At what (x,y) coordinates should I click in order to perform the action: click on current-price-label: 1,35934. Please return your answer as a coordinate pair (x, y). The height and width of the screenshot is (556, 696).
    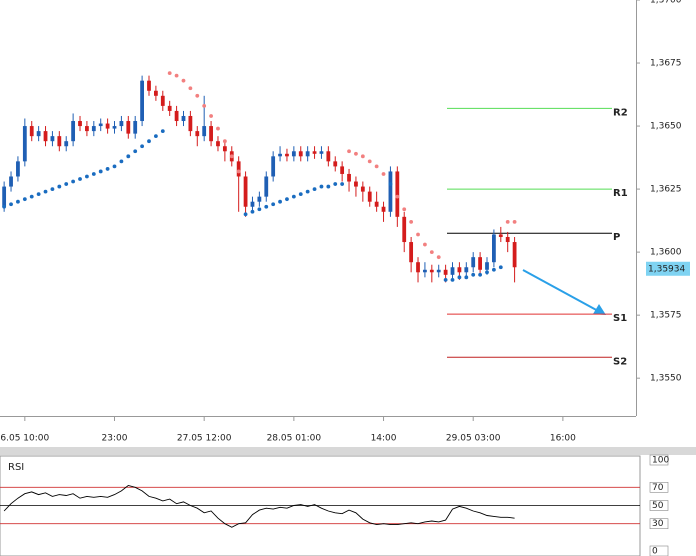
    Looking at the image, I should click on (666, 269).